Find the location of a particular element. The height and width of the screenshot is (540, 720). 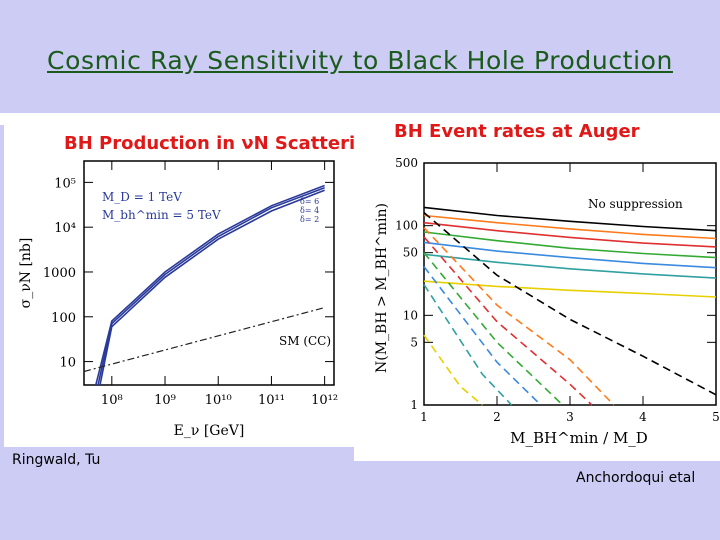

x-axis-label: M_BH^min / M_D is located at coordinates (579, 438).